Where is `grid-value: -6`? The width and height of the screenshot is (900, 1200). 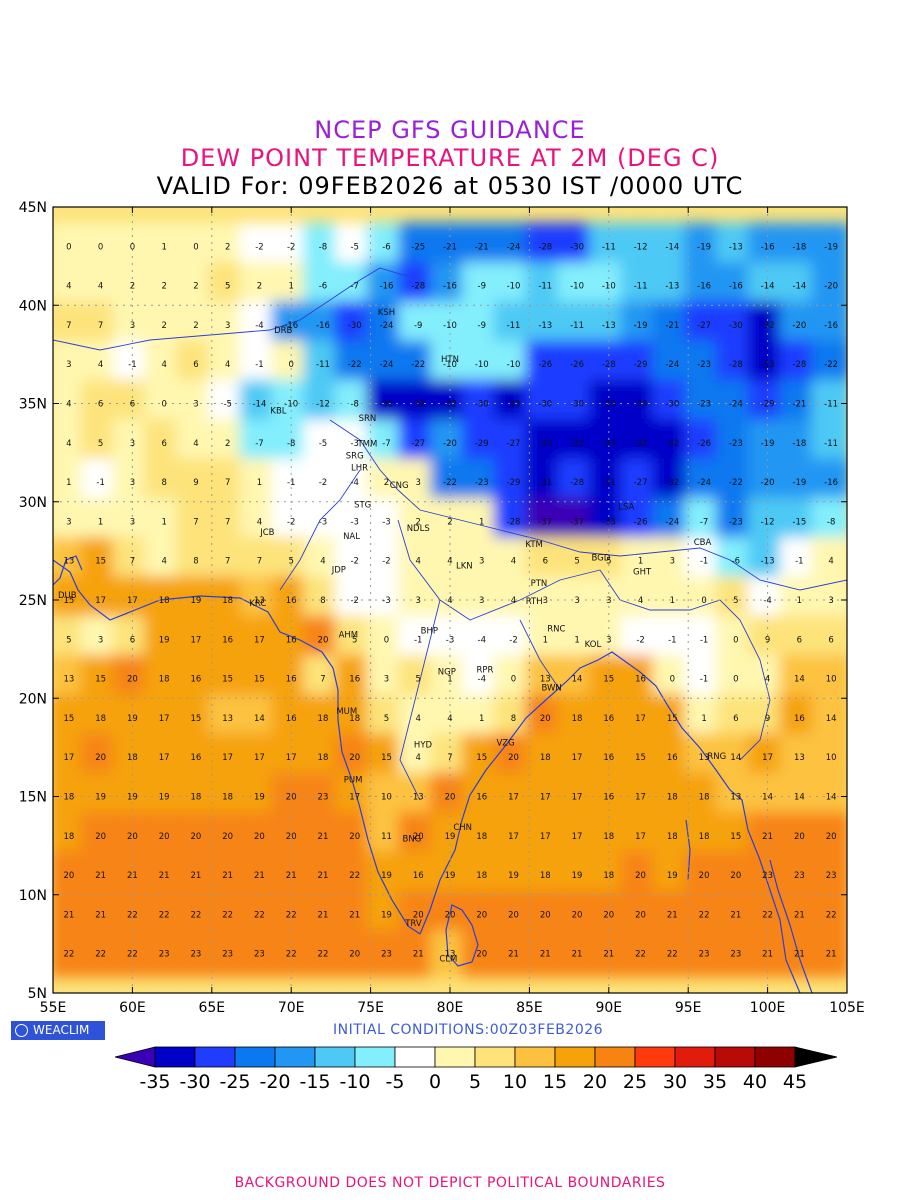 grid-value: -6 is located at coordinates (323, 287).